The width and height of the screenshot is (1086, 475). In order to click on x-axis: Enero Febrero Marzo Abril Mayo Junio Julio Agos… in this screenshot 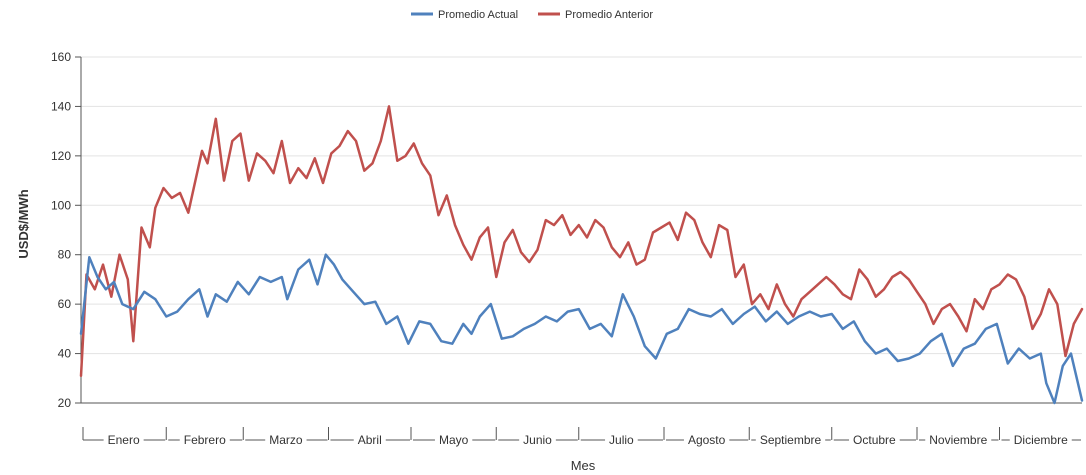, I will do `click(581, 437)`.